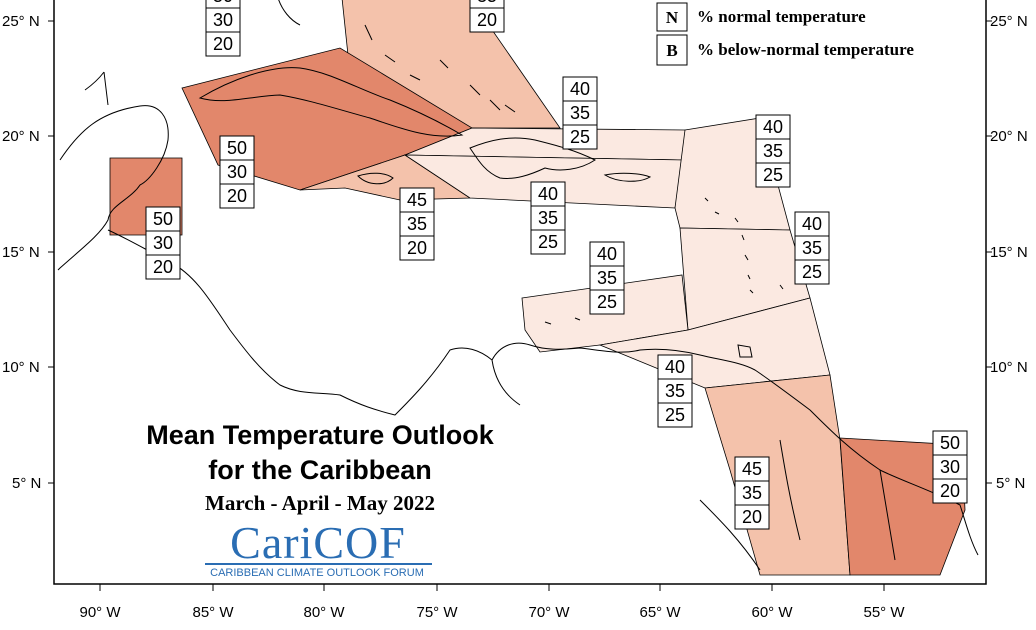 The image size is (1036, 630). What do you see at coordinates (549, 612) in the screenshot?
I see `lon-label: 70° W` at bounding box center [549, 612].